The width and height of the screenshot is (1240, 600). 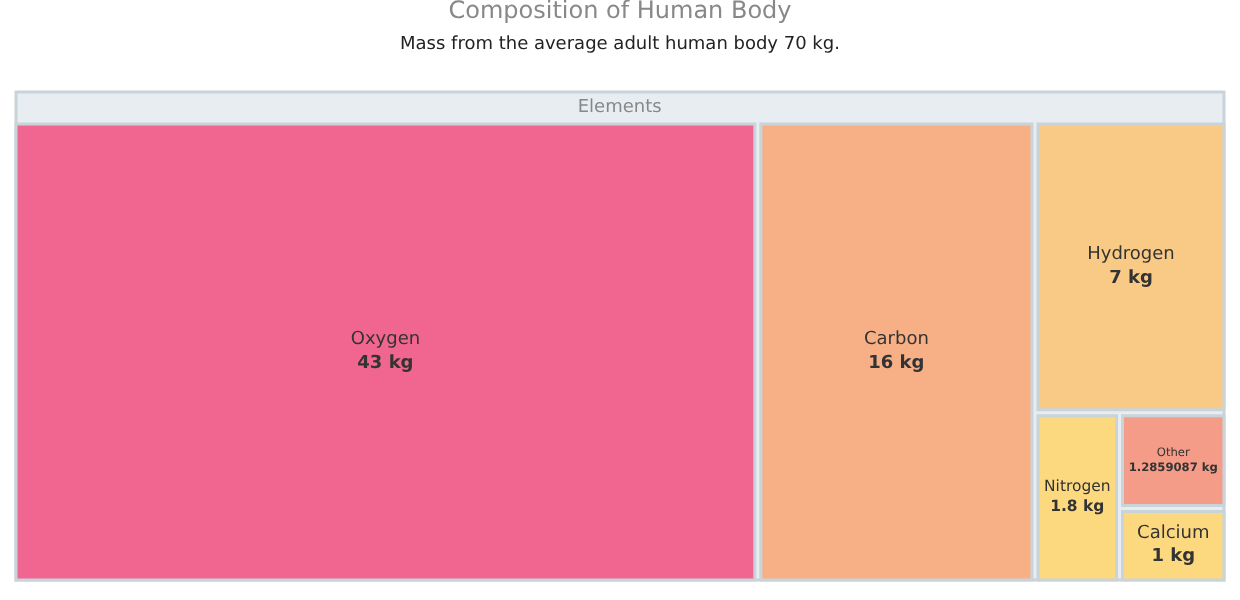 What do you see at coordinates (620, 12) in the screenshot?
I see `text: Composition of Human Body` at bounding box center [620, 12].